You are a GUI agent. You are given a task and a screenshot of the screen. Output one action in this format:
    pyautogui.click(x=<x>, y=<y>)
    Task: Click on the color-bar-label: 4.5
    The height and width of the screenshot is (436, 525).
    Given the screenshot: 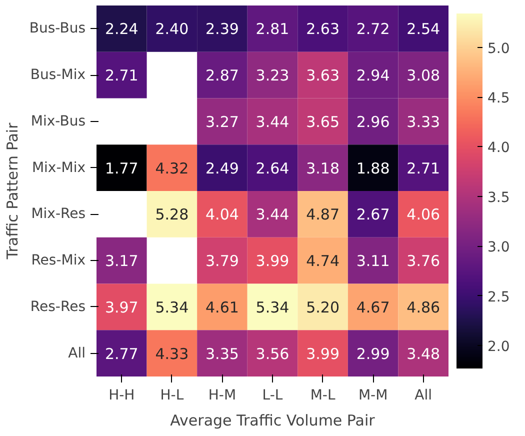 What is the action you would take?
    pyautogui.click(x=499, y=98)
    